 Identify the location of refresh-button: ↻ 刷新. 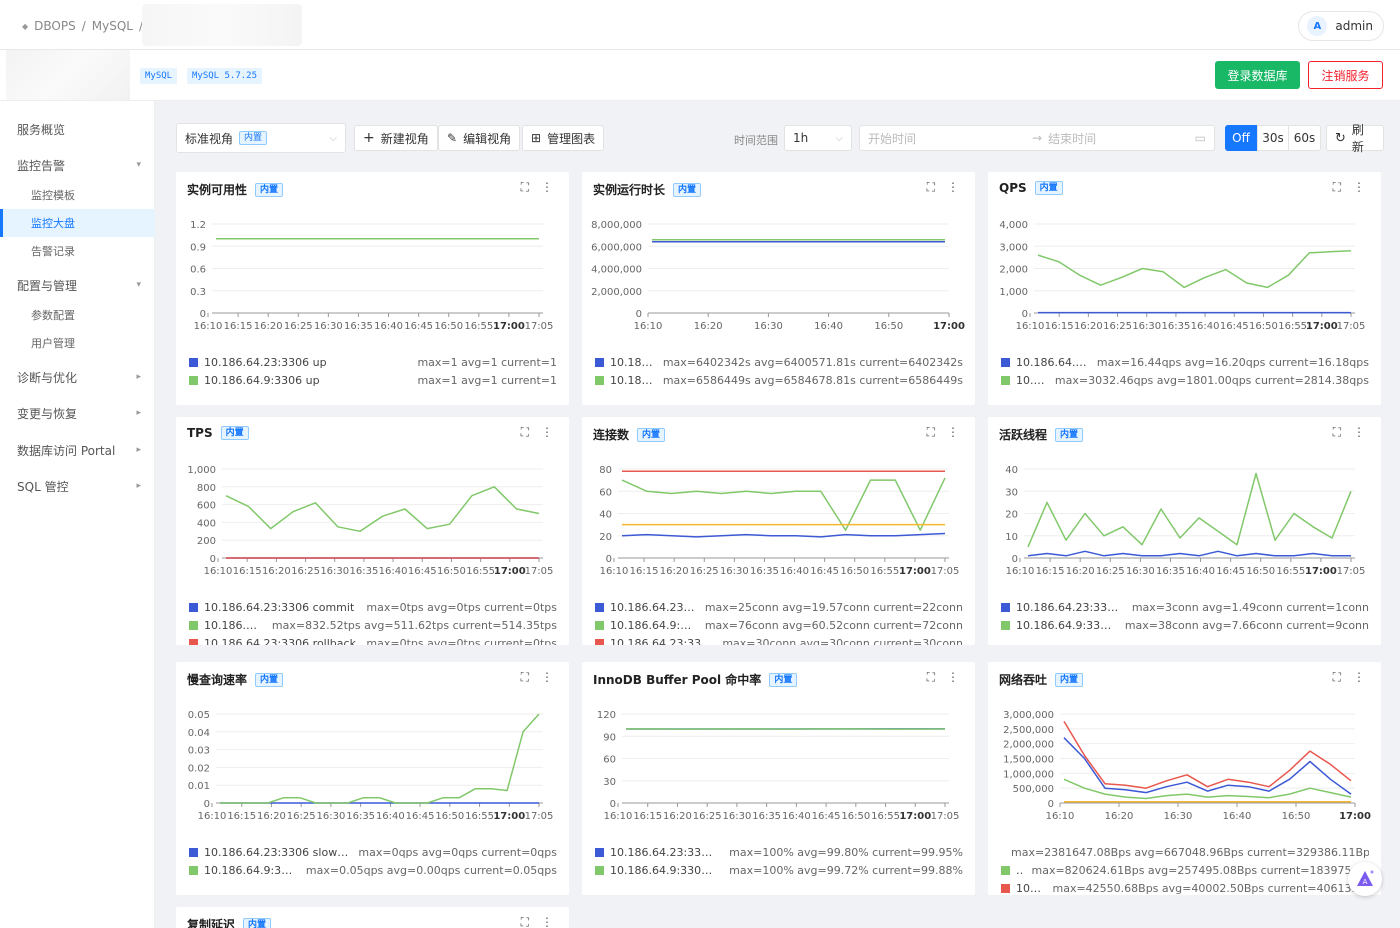
(1355, 138).